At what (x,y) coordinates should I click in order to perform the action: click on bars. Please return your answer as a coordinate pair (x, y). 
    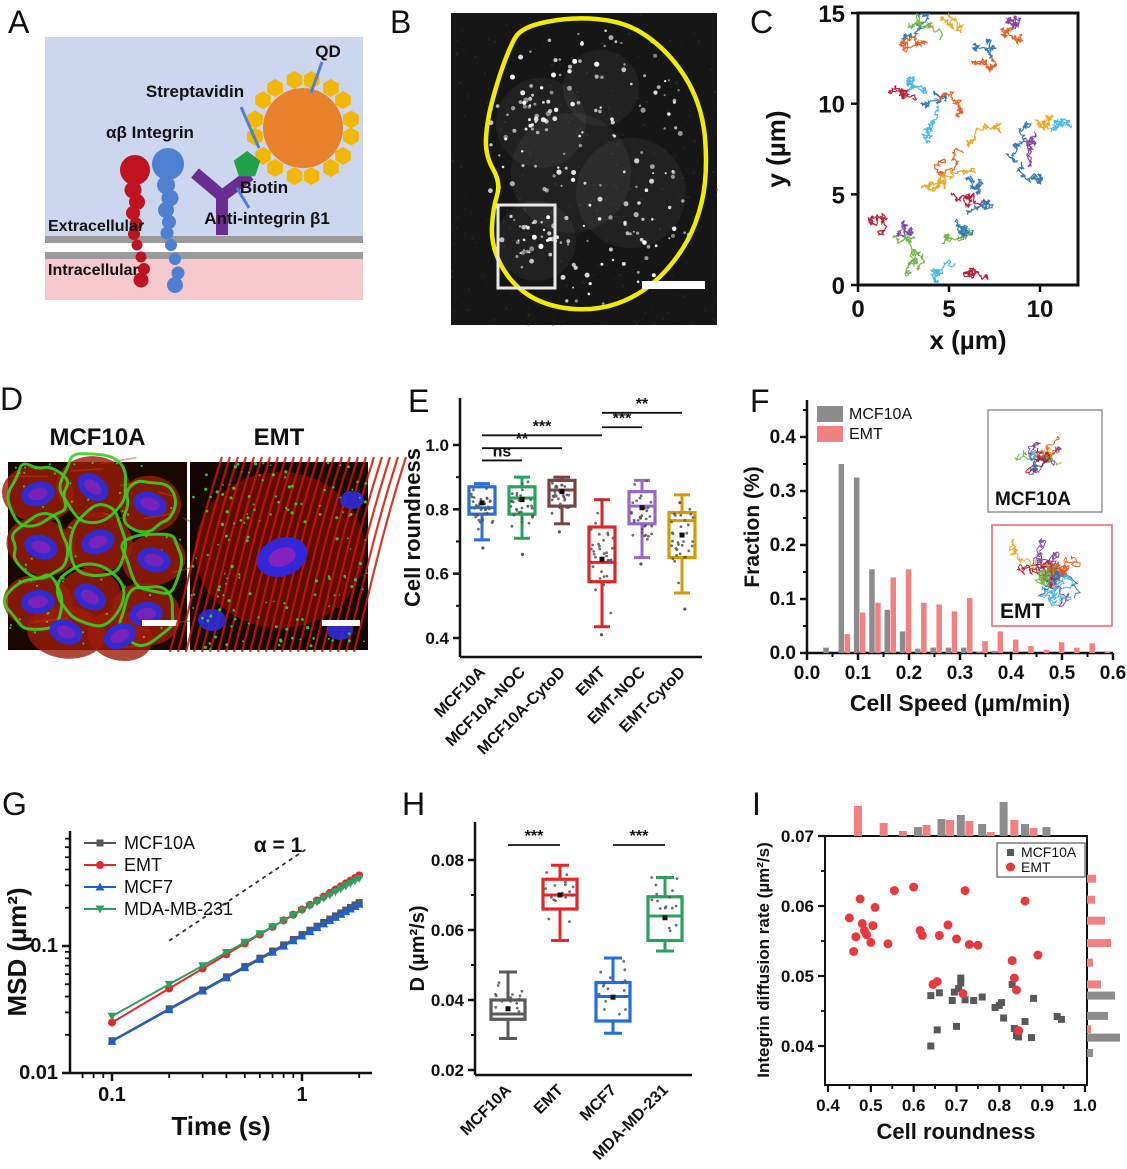
    Looking at the image, I should click on (967, 558).